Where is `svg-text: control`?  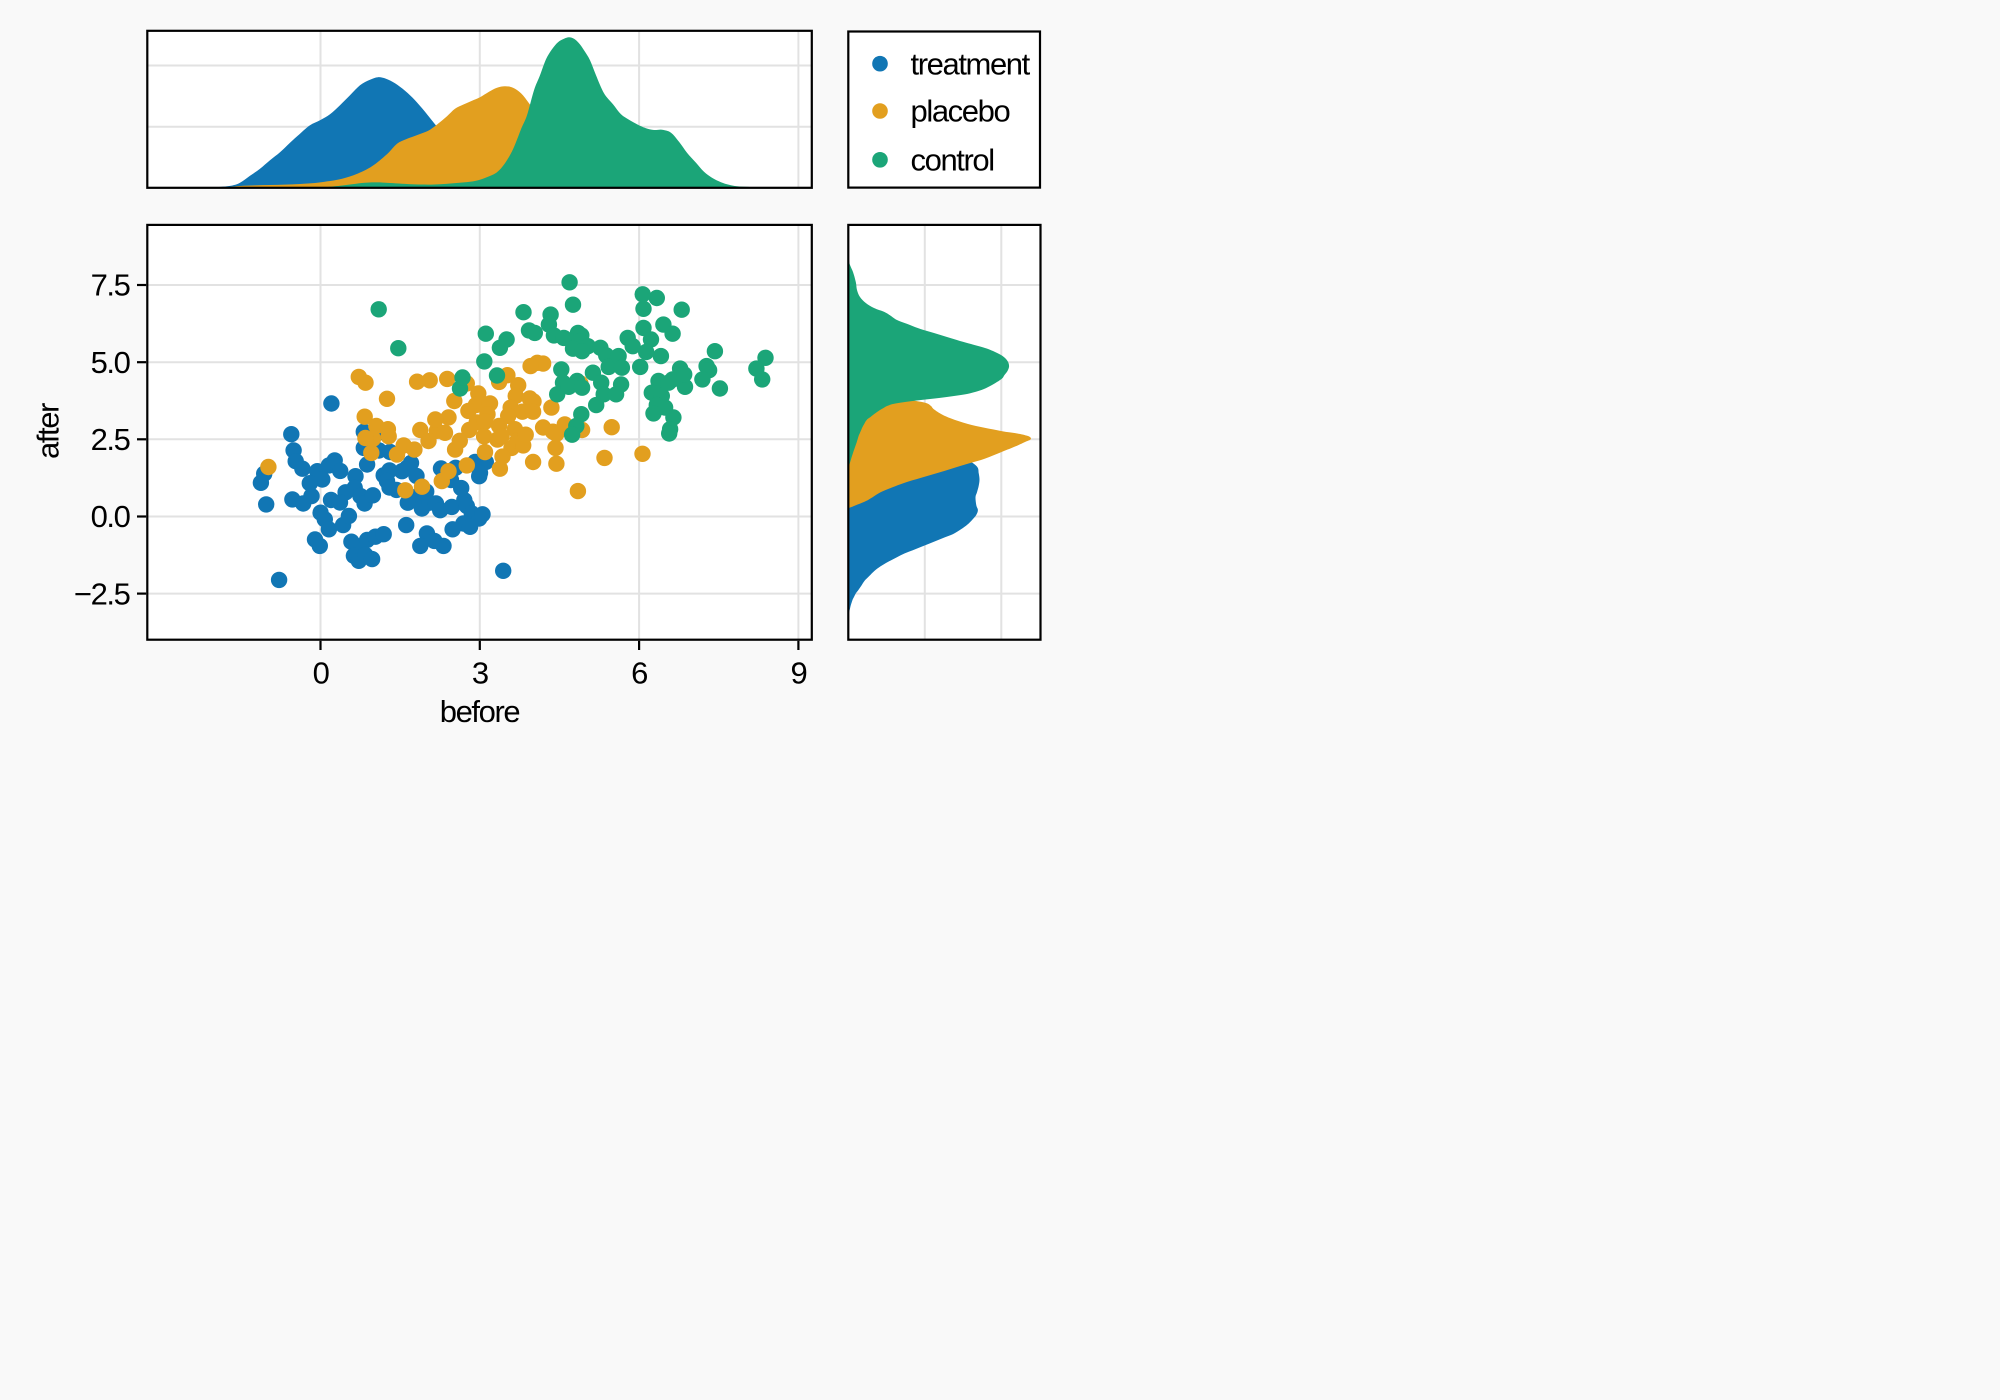
svg-text: control is located at coordinates (952, 160).